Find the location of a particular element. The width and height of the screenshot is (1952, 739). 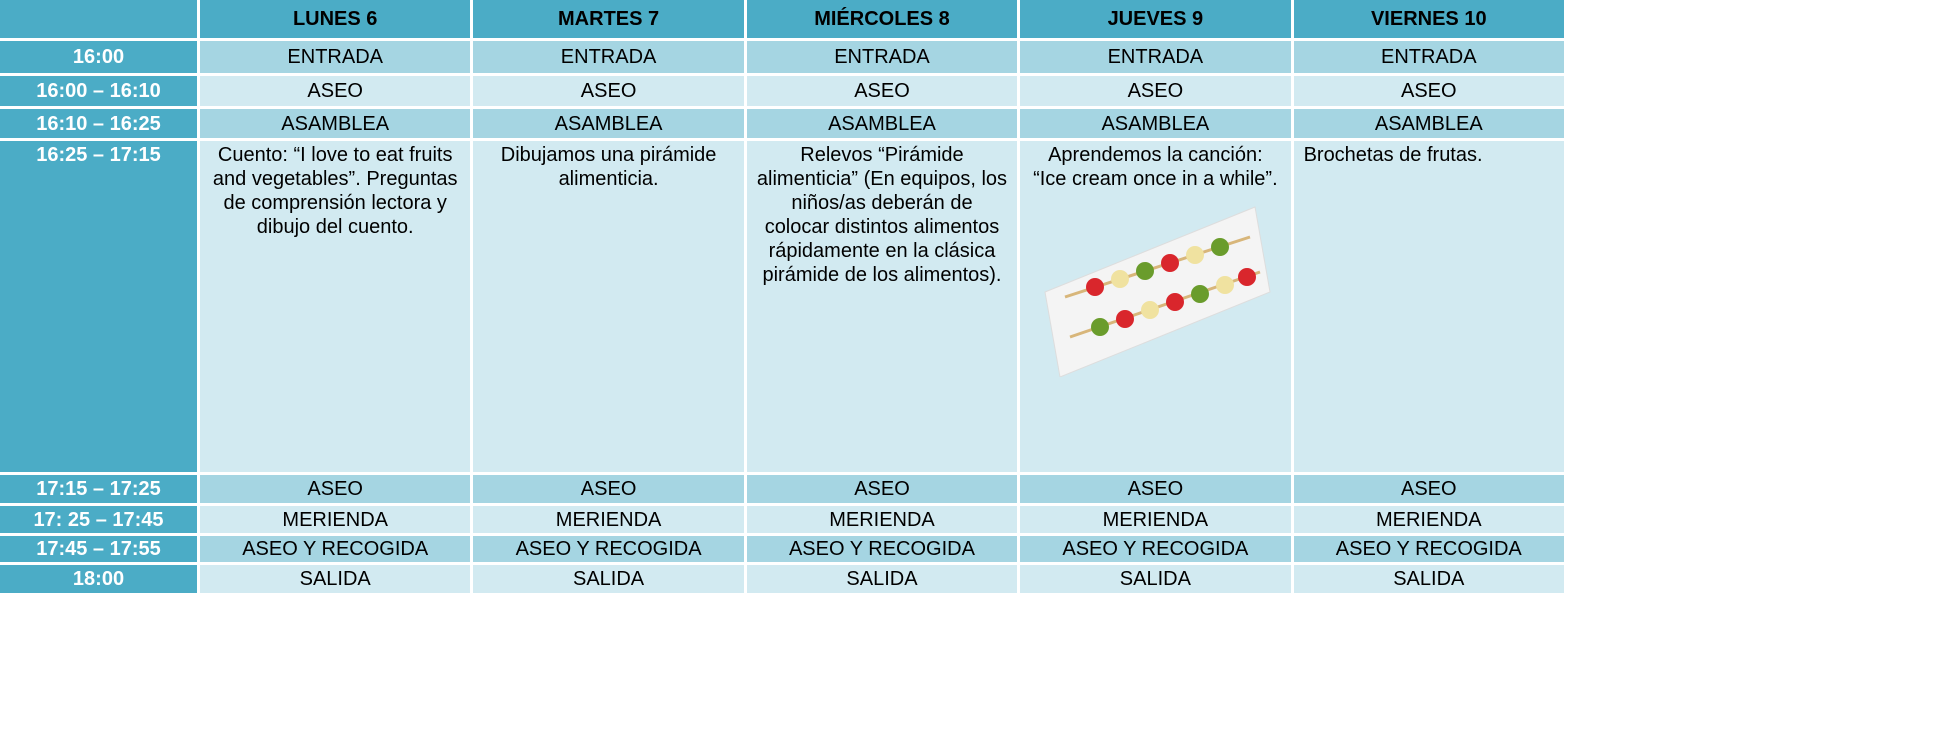

time-cell: 16:00 – 16:10 is located at coordinates (98, 91).